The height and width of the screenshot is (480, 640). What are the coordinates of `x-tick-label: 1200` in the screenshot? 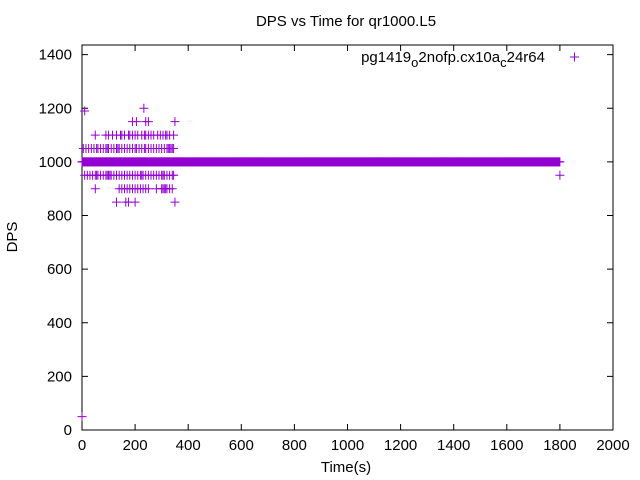 It's located at (400, 445).